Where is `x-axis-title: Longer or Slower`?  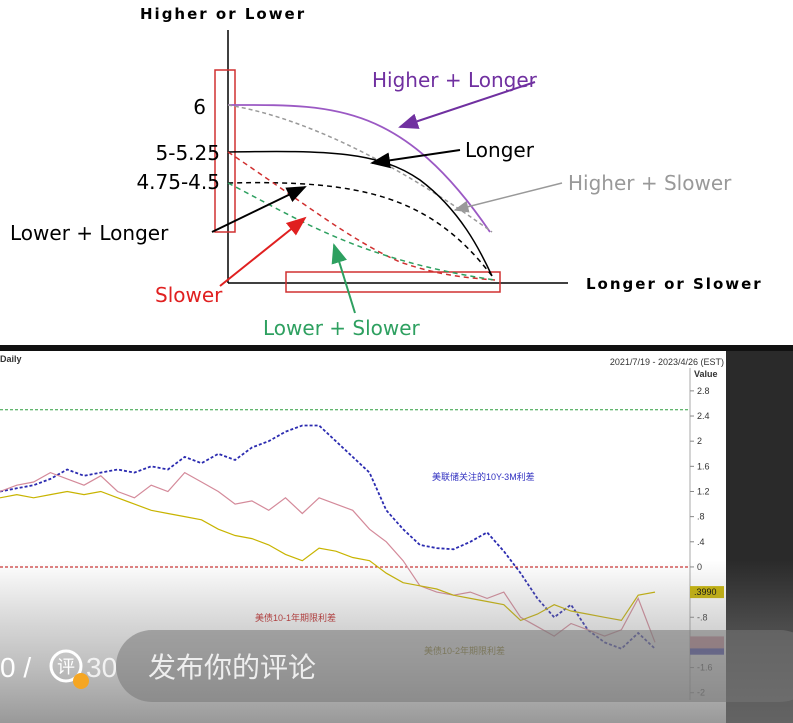 x-axis-title: Longer or Slower is located at coordinates (674, 284).